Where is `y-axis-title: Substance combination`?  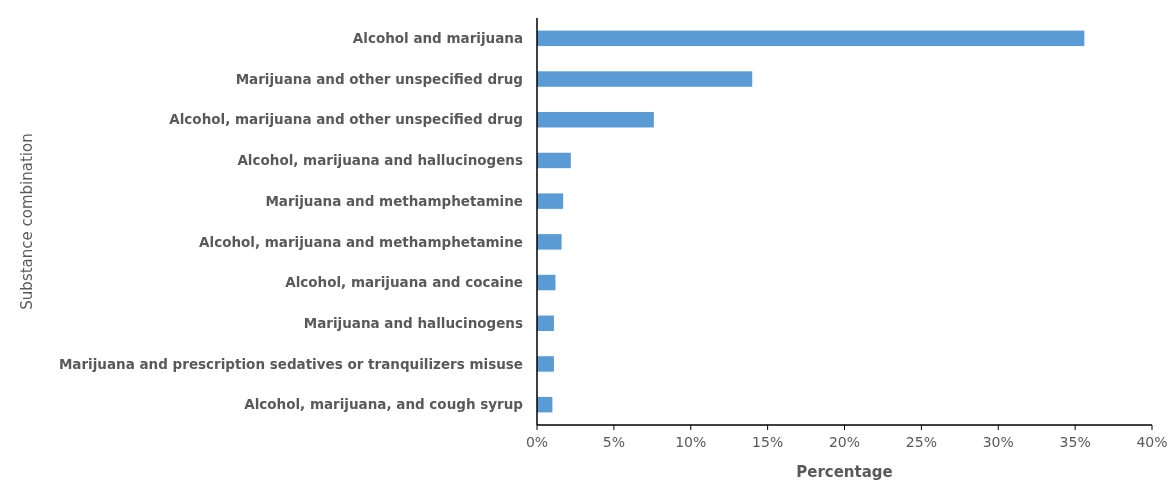 y-axis-title: Substance combination is located at coordinates (27, 221).